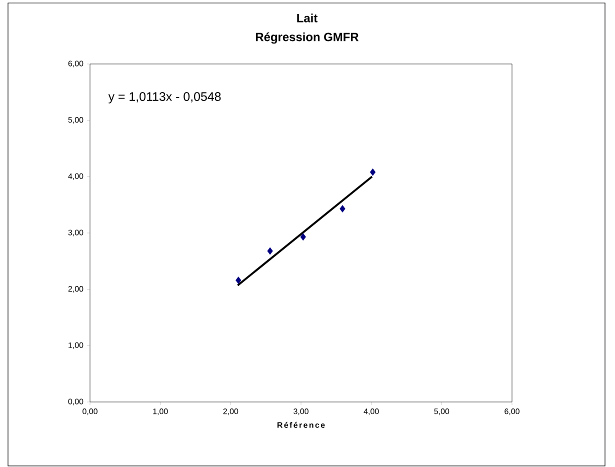  I want to click on chart-title: Lait, so click(307, 18).